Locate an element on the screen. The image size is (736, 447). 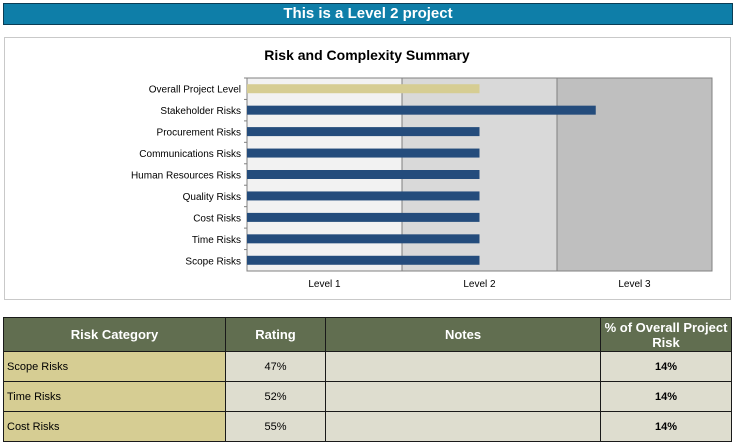
bar-quality-risks is located at coordinates (363, 196).